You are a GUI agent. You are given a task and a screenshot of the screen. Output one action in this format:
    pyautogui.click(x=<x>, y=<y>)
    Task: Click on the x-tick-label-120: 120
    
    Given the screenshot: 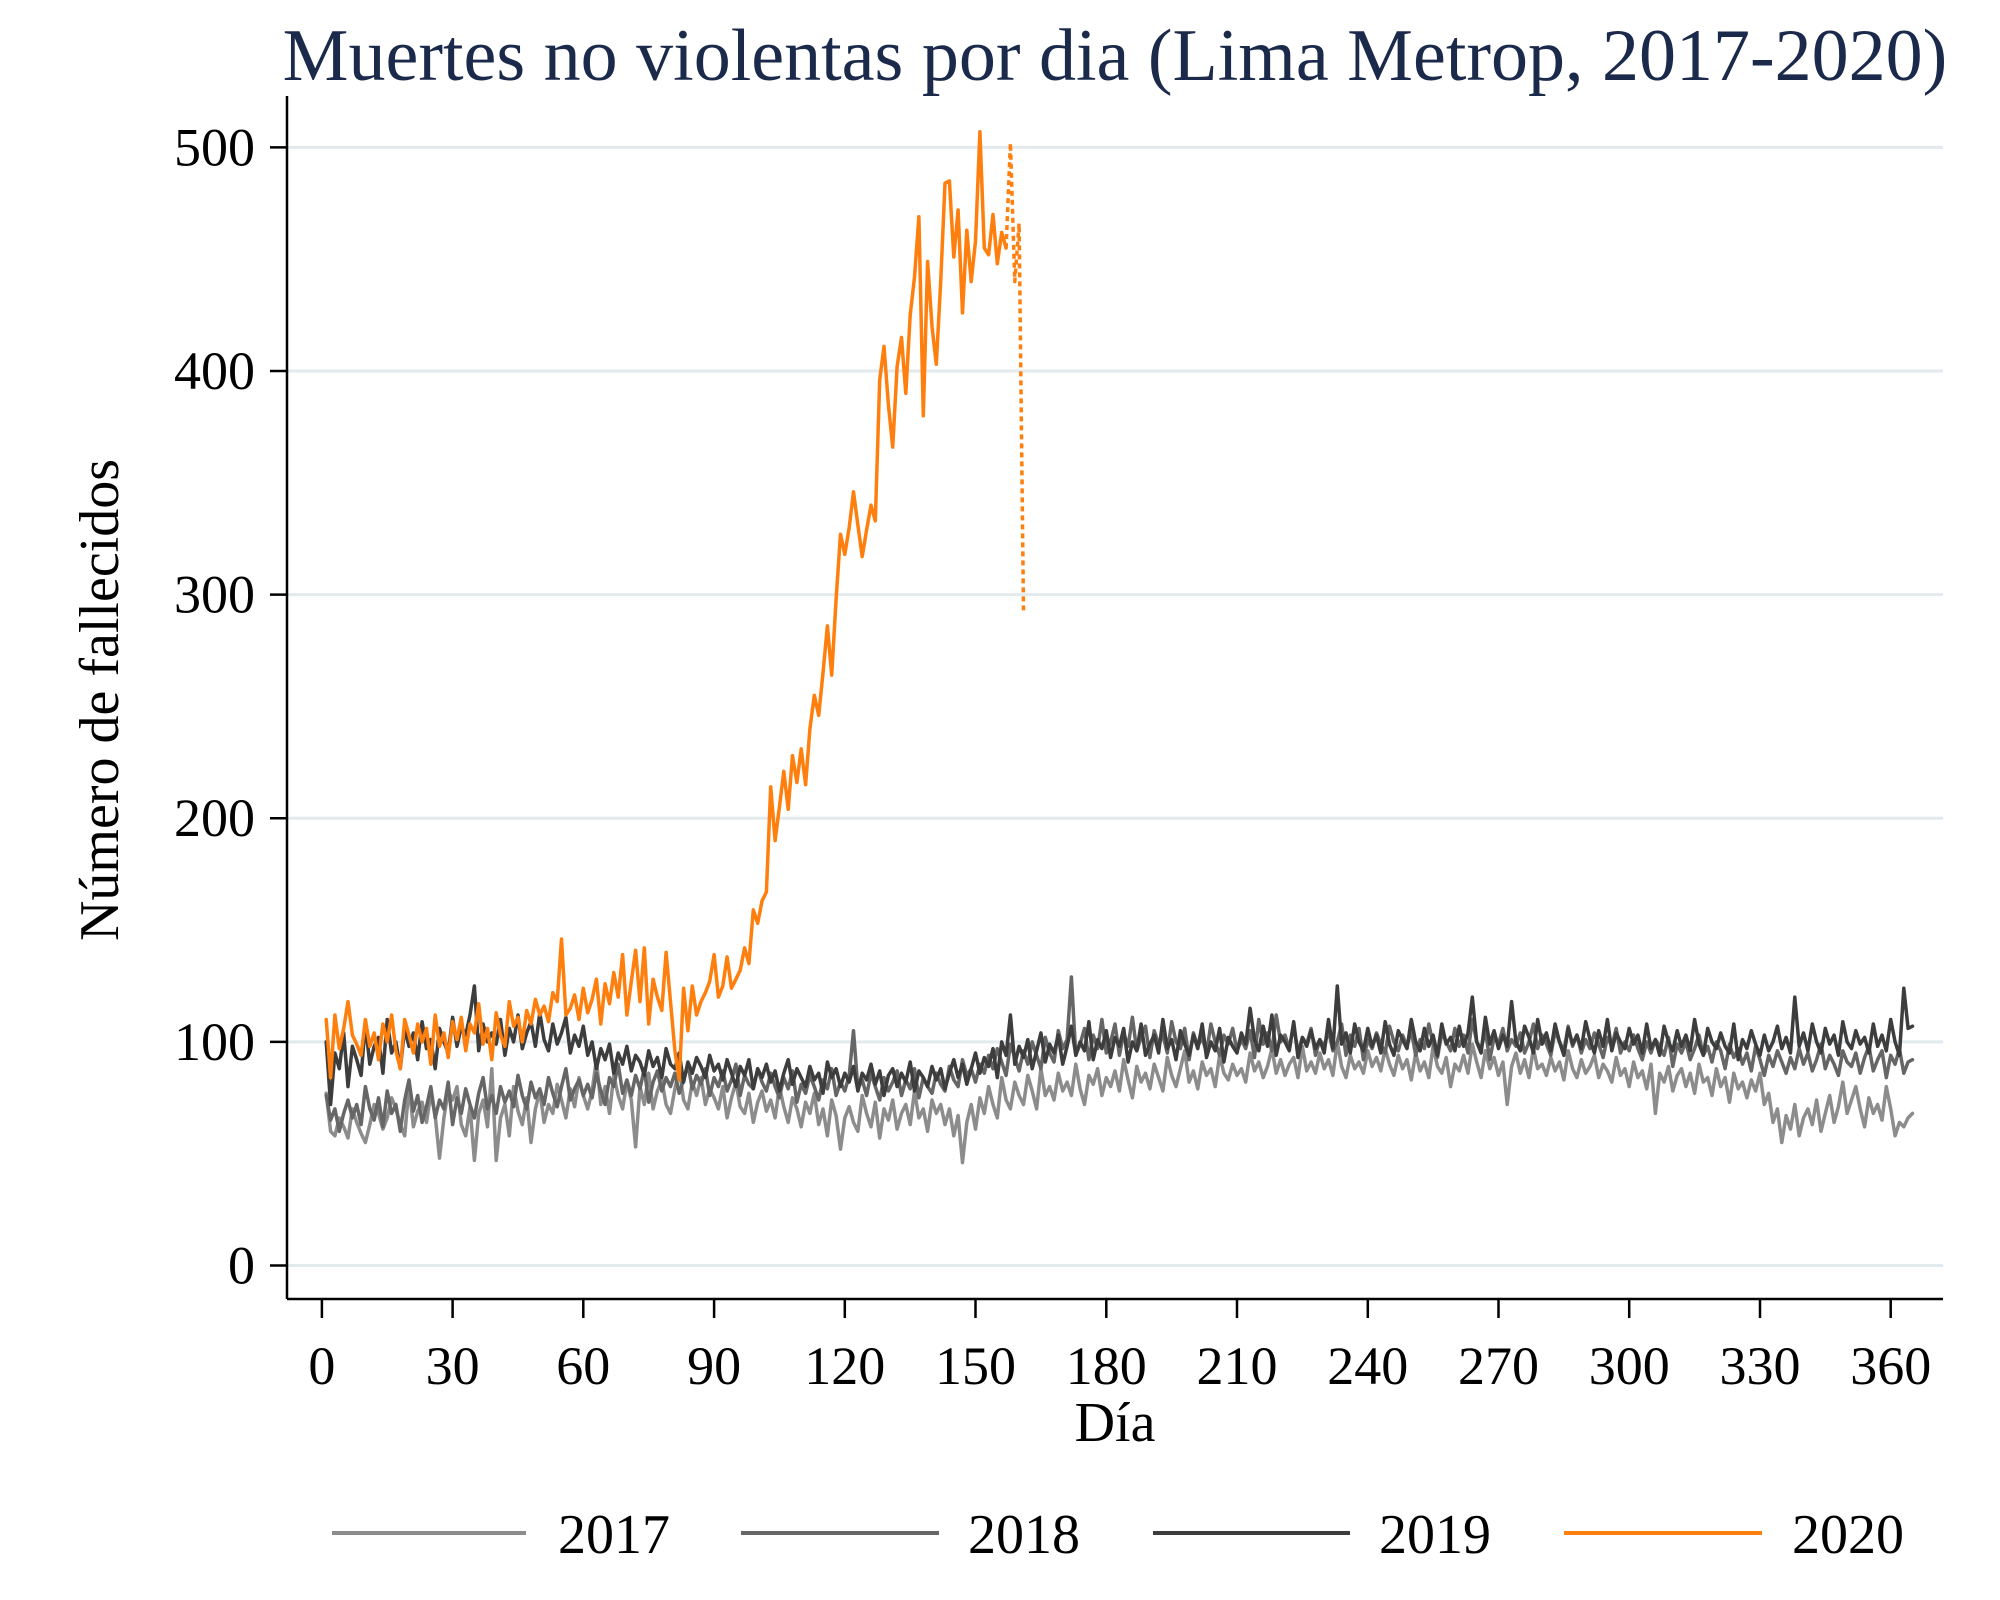 What is the action you would take?
    pyautogui.click(x=844, y=1366)
    